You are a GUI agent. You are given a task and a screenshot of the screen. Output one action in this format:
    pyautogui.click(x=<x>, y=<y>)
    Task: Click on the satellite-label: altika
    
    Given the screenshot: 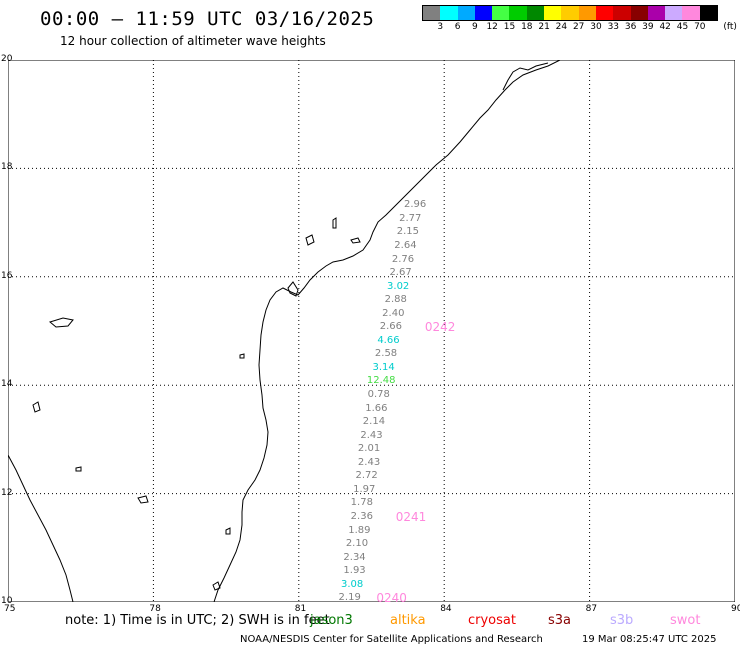 What is the action you would take?
    pyautogui.click(x=408, y=620)
    